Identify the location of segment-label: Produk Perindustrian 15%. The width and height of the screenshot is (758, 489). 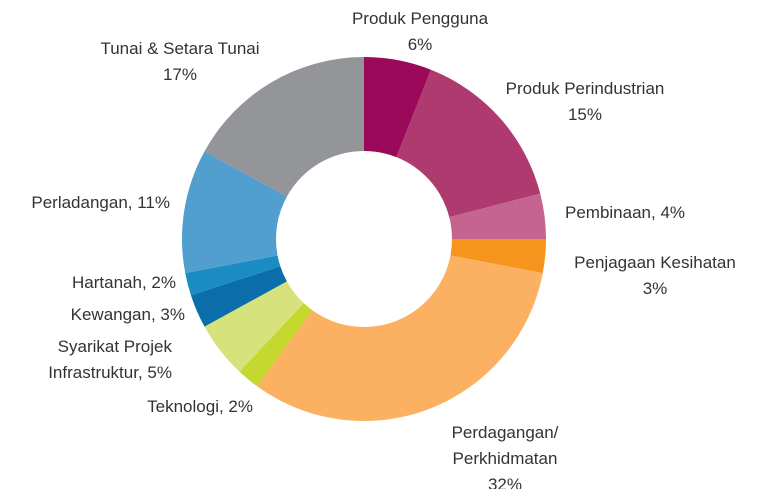
(585, 102).